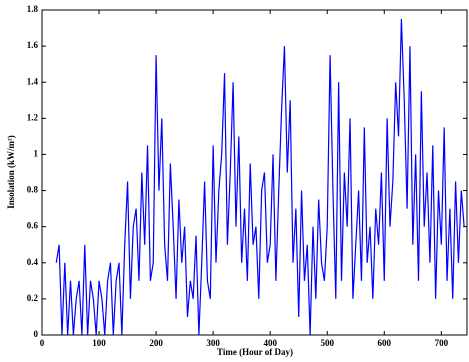  Describe the element at coordinates (33, 45) in the screenshot. I see `y-tick-label: 1.6` at that location.